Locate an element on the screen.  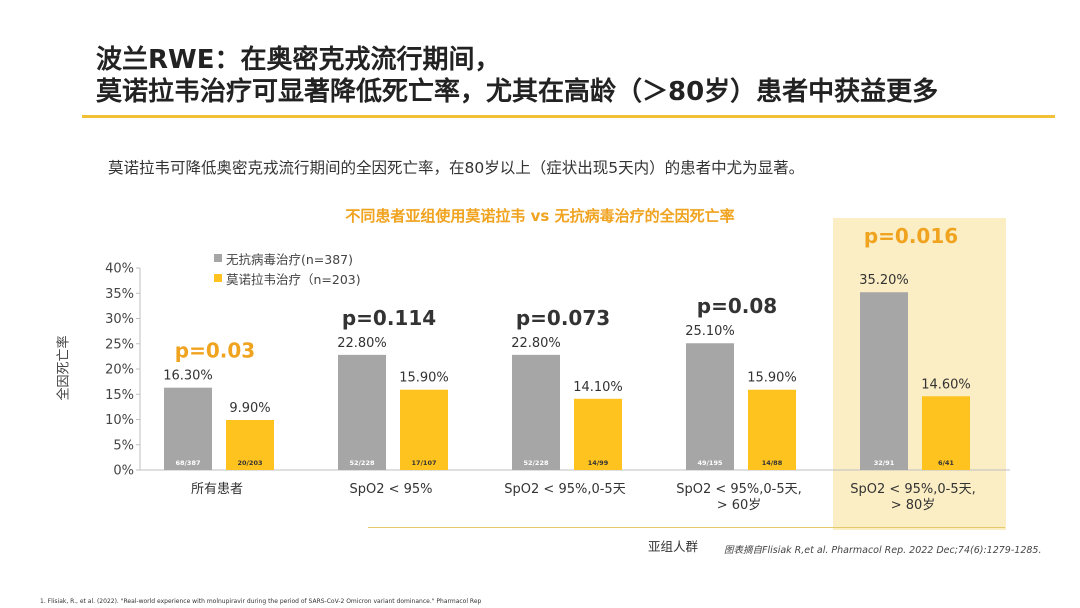
count-label: 32/91 is located at coordinates (884, 463).